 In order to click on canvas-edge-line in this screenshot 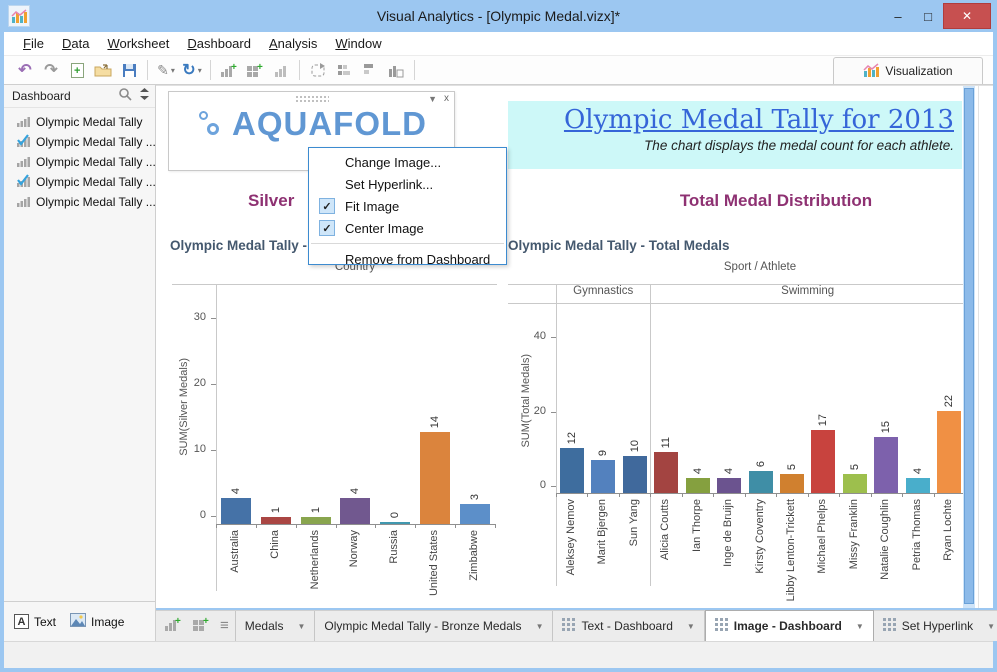, I will do `click(978, 347)`.